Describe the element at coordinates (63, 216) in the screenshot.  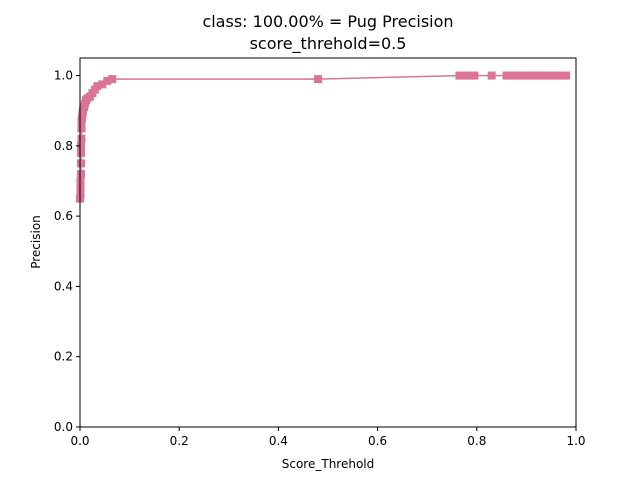
I see `y-tick-label: 0.6` at that location.